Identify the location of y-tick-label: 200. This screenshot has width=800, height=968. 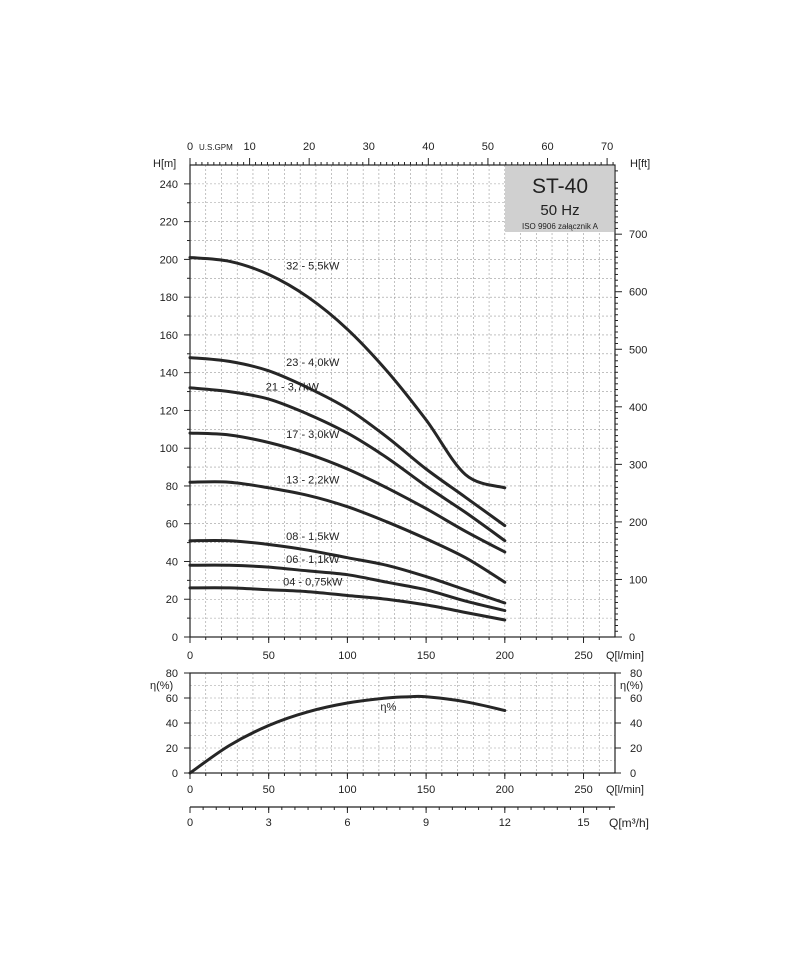
(169, 260).